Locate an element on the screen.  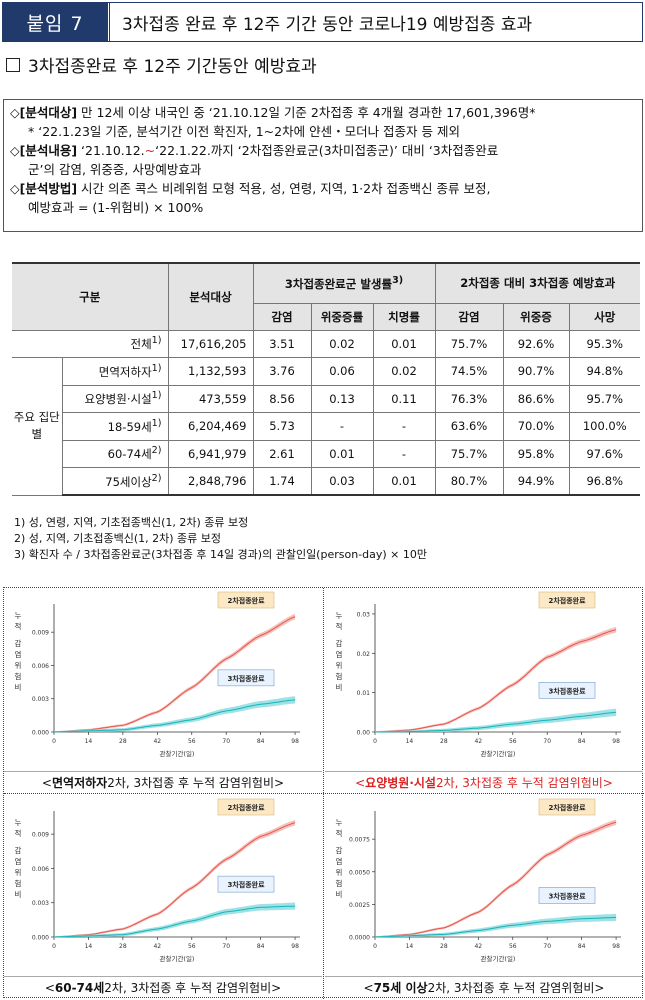
cell: 0.02 is located at coordinates (404, 371).